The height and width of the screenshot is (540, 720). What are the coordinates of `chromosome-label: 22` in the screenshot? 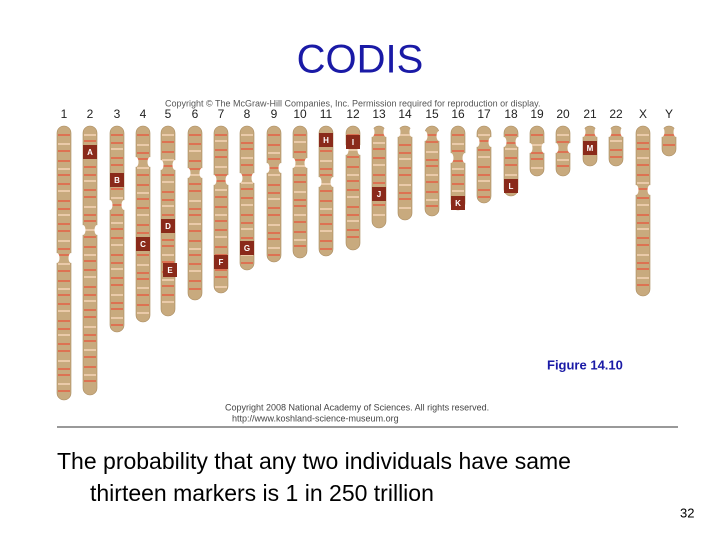 It's located at (616, 114).